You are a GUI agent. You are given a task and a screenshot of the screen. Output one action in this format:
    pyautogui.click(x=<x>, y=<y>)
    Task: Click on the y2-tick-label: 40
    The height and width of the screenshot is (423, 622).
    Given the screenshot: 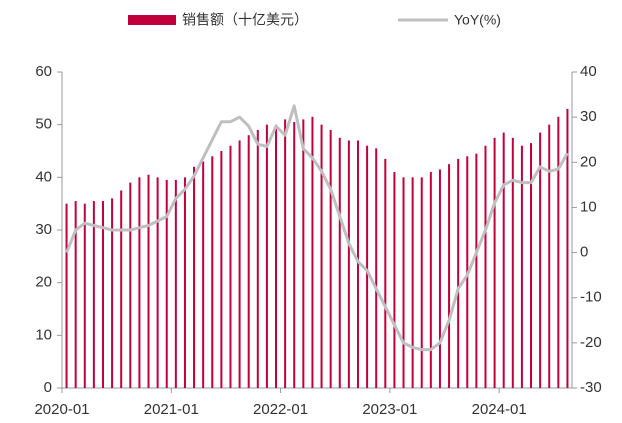 What is the action you would take?
    pyautogui.click(x=588, y=71)
    